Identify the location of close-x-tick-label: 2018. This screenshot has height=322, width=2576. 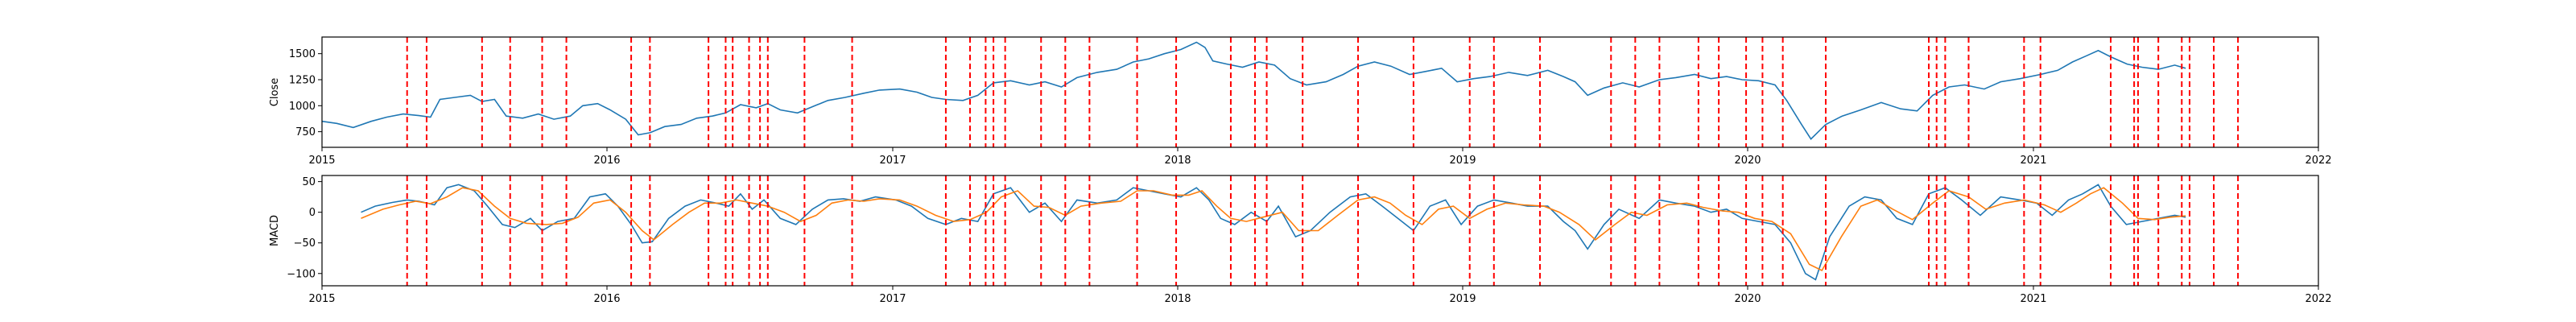
(1177, 161).